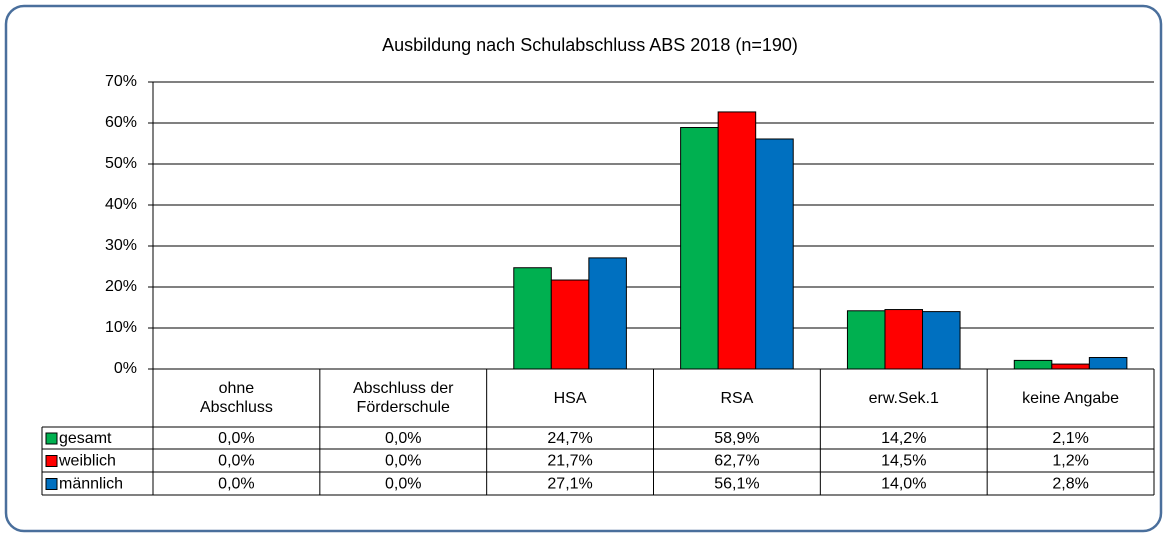 The width and height of the screenshot is (1167, 537). I want to click on x-tick-label-box: keine Angabe, so click(1071, 398).